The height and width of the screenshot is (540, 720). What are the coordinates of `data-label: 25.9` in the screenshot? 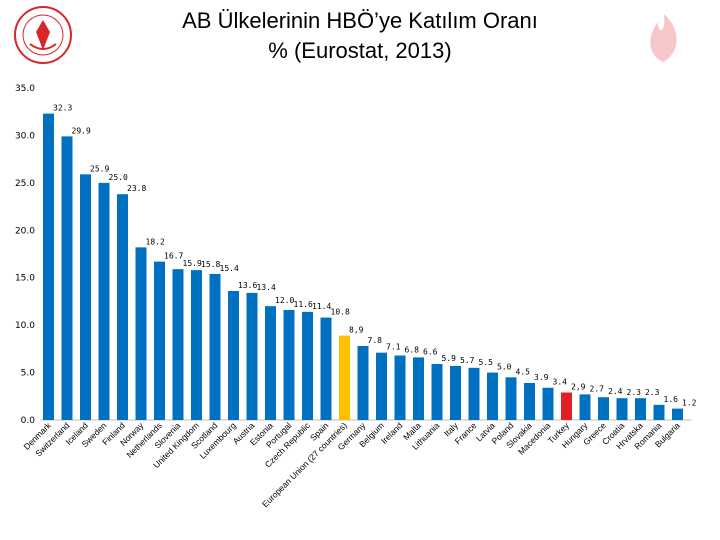 It's located at (99, 168).